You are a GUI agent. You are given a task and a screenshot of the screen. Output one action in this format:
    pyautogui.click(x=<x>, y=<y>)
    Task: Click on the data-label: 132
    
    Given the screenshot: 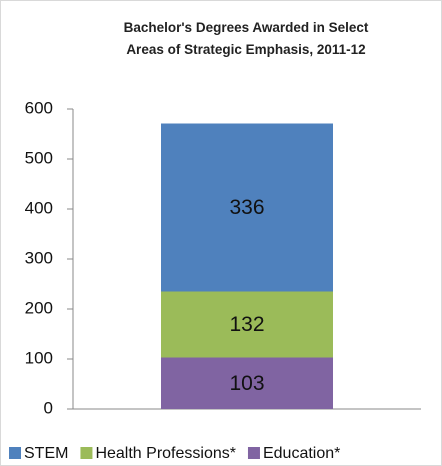 What is the action you would take?
    pyautogui.click(x=246, y=324)
    